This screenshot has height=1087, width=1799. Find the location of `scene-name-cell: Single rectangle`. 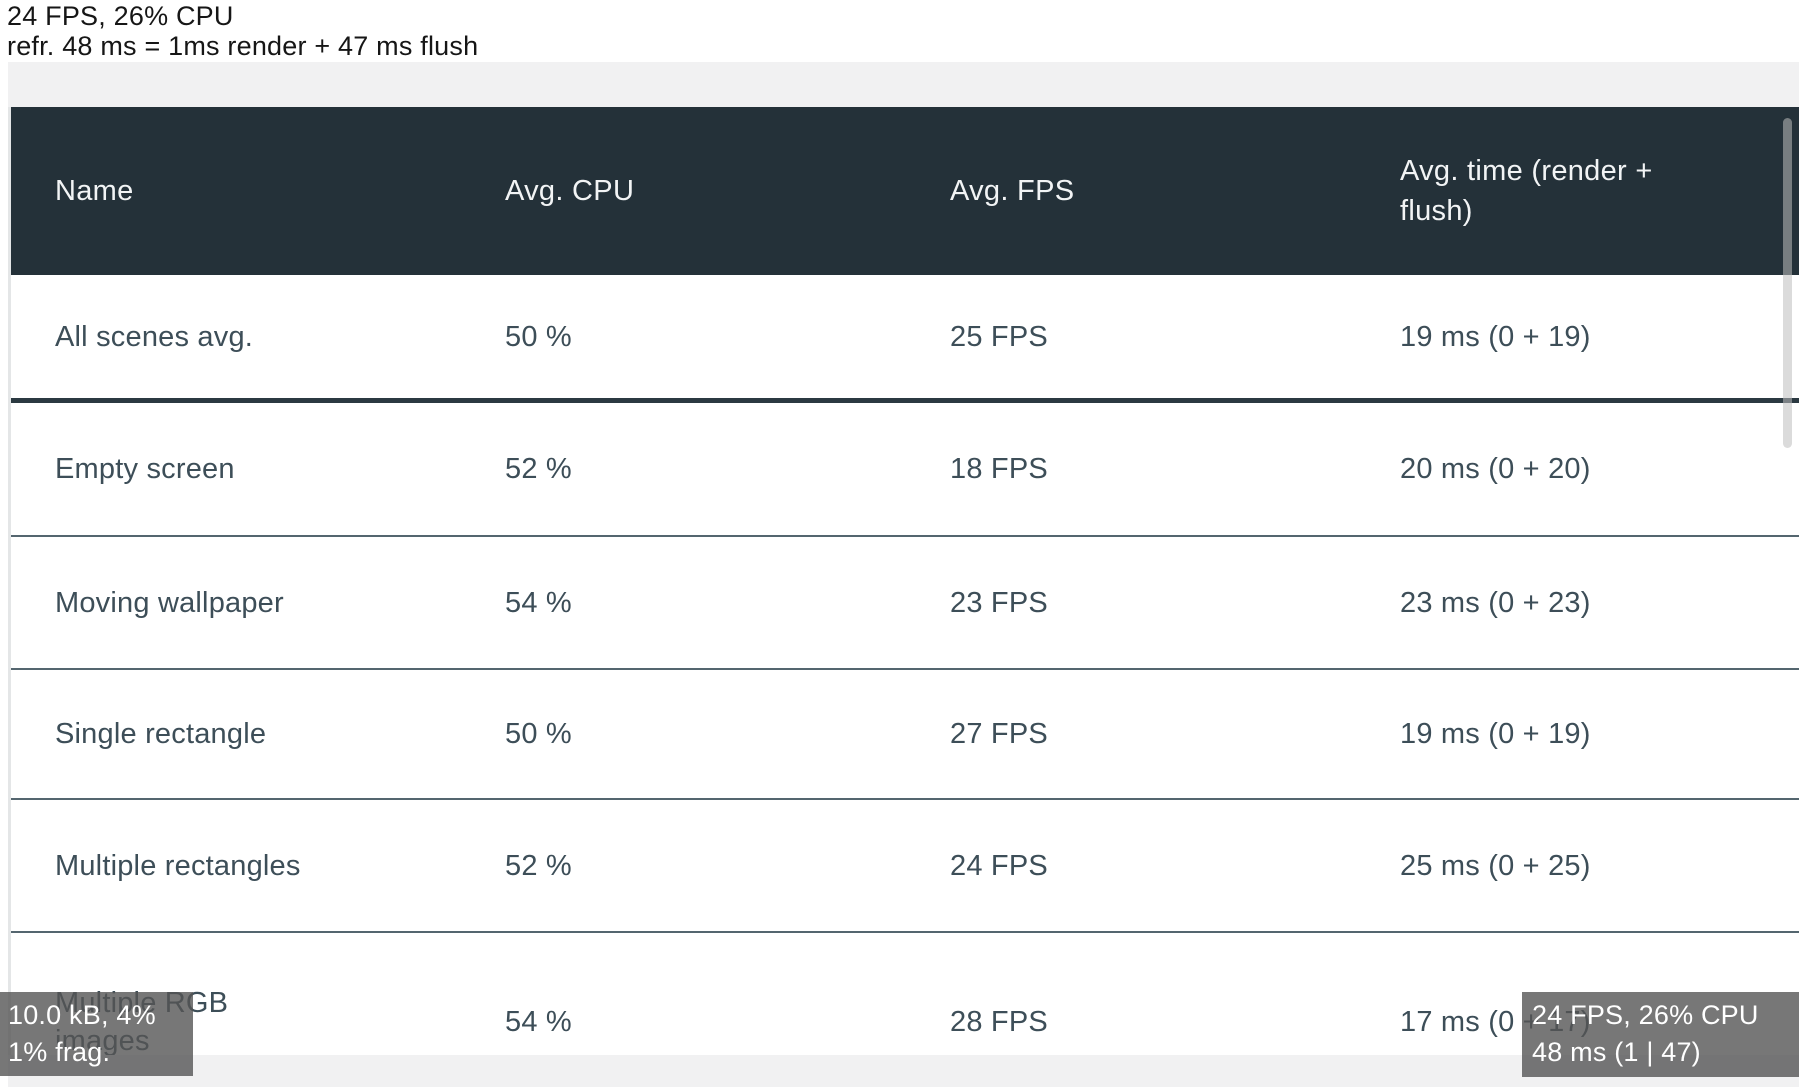

scene-name-cell: Single rectangle is located at coordinates (161, 734).